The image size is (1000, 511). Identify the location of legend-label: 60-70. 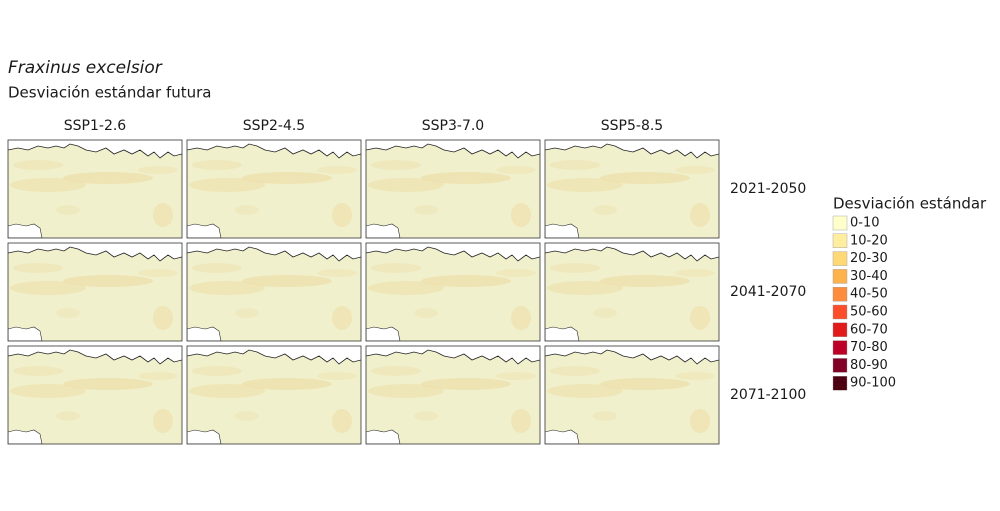
(869, 329).